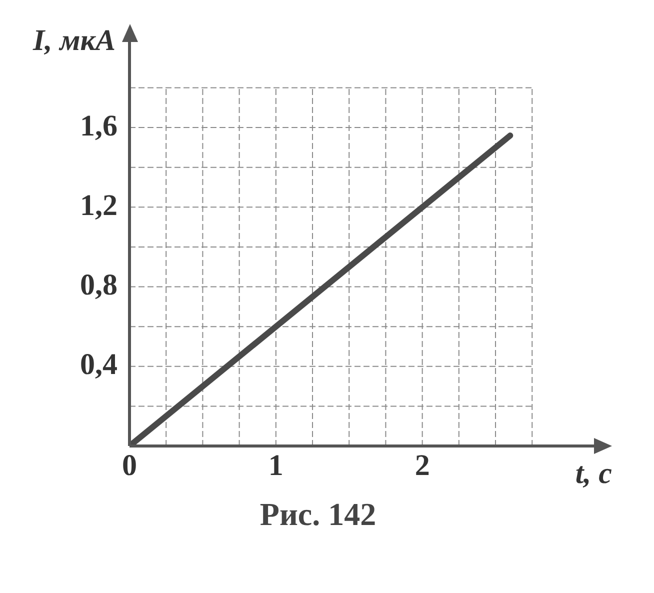  What do you see at coordinates (99, 285) in the screenshot?
I see `y-tick-label: 0,8` at bounding box center [99, 285].